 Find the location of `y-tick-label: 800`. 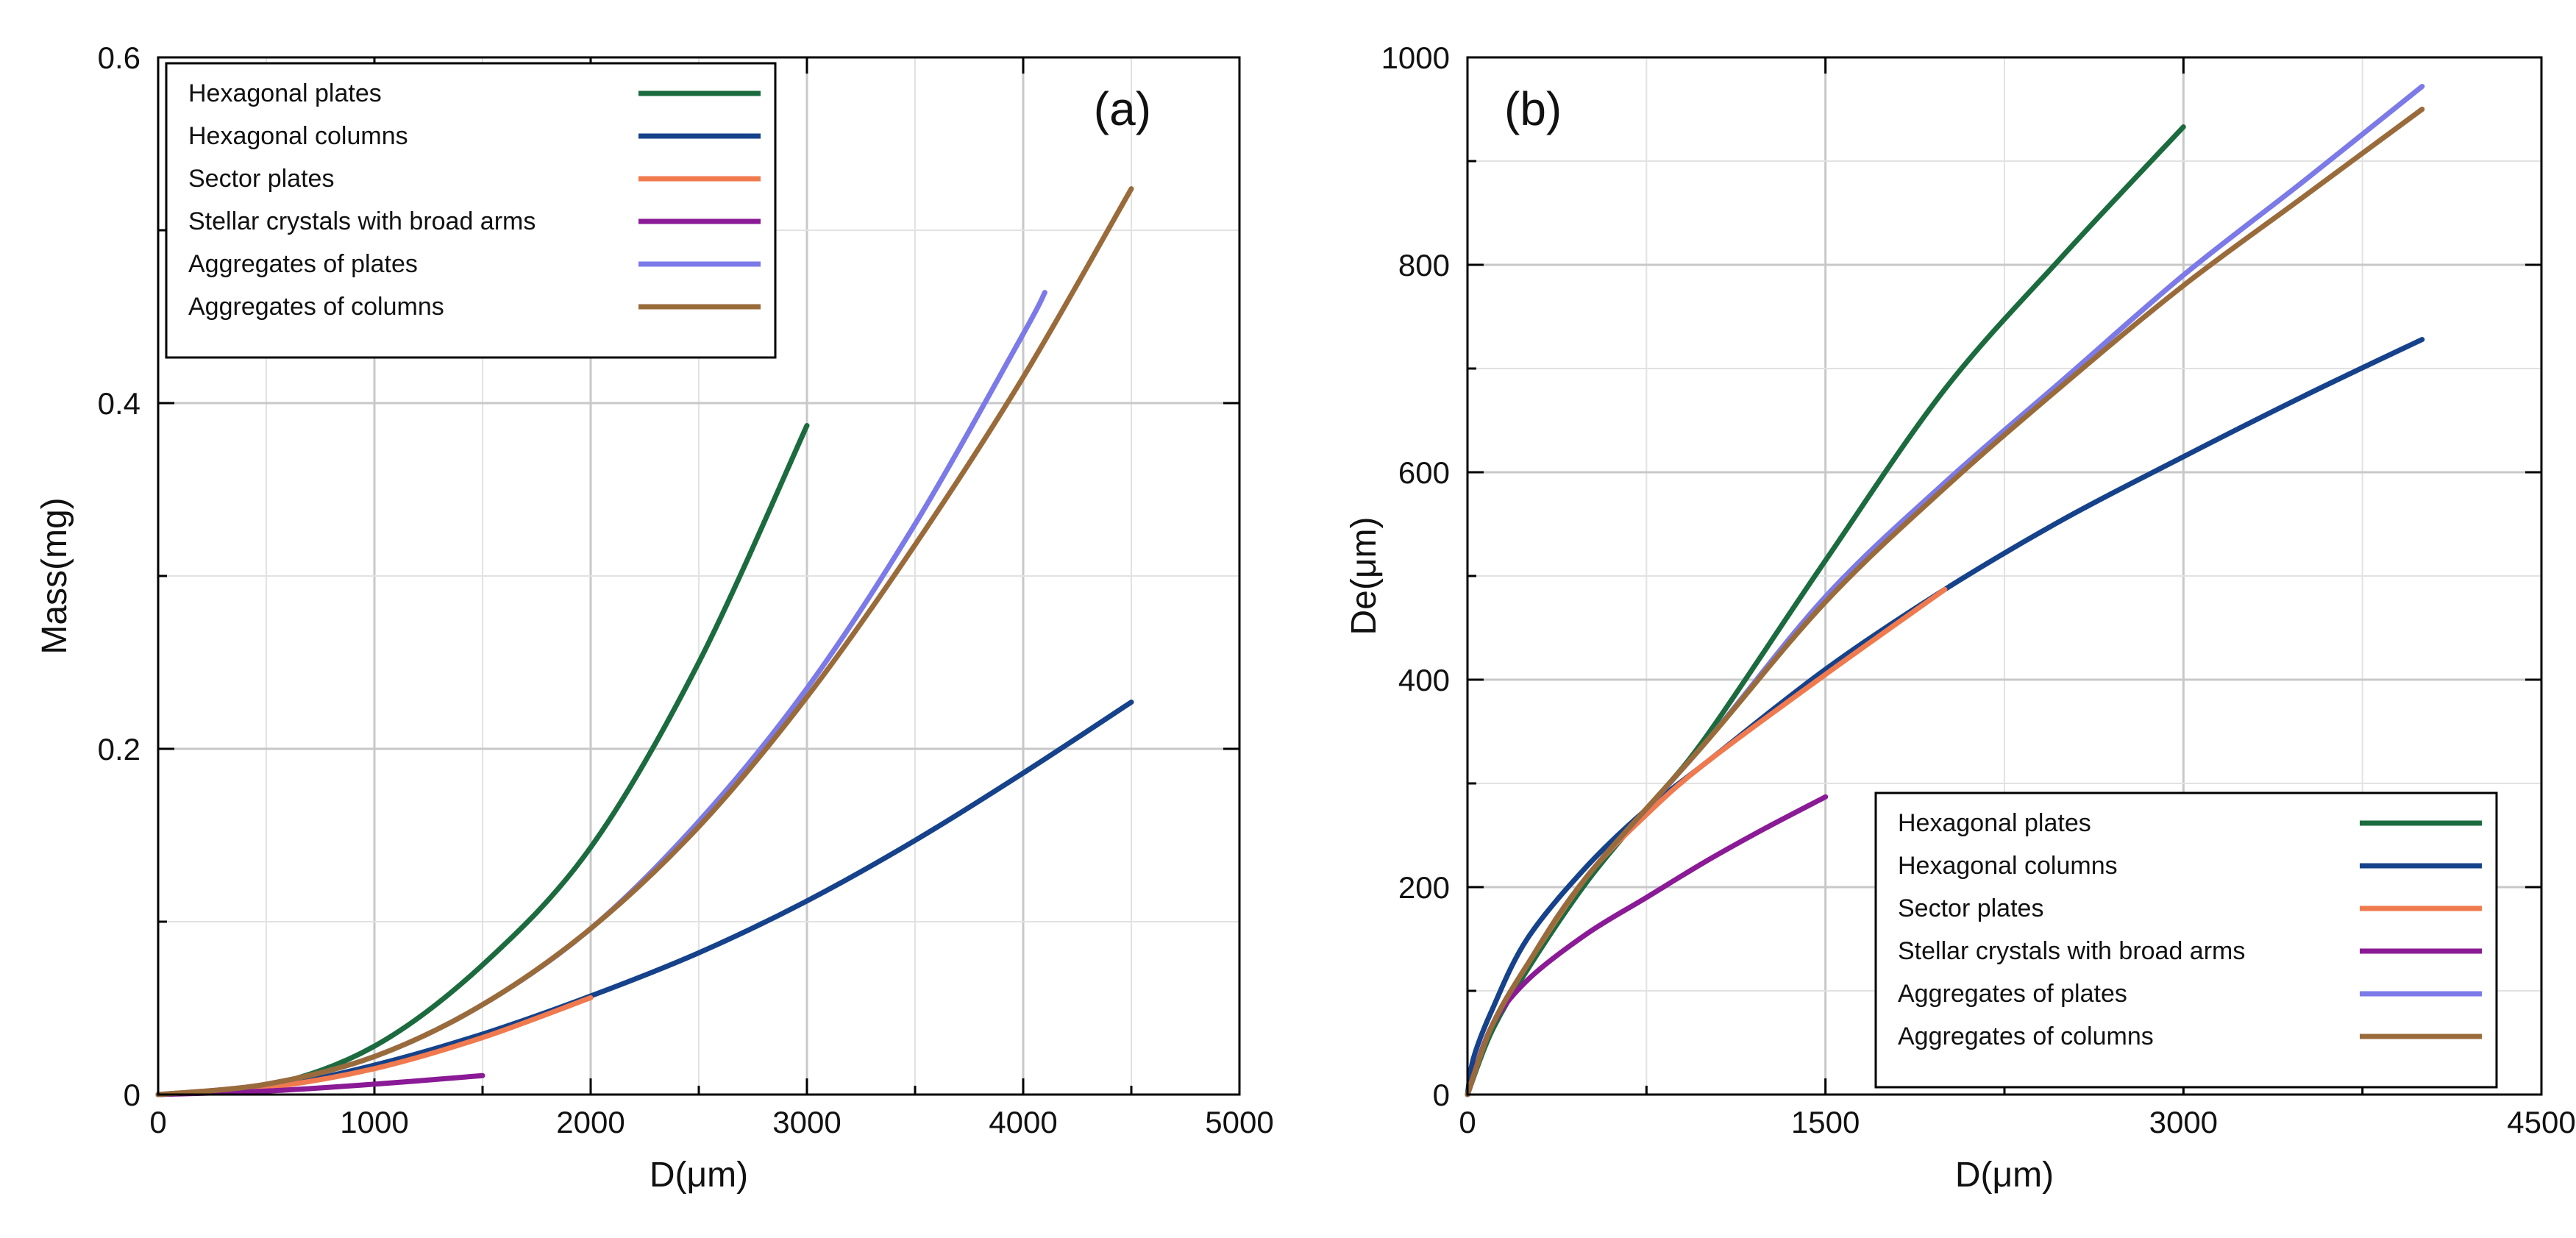

y-tick-label: 800 is located at coordinates (1424, 265).